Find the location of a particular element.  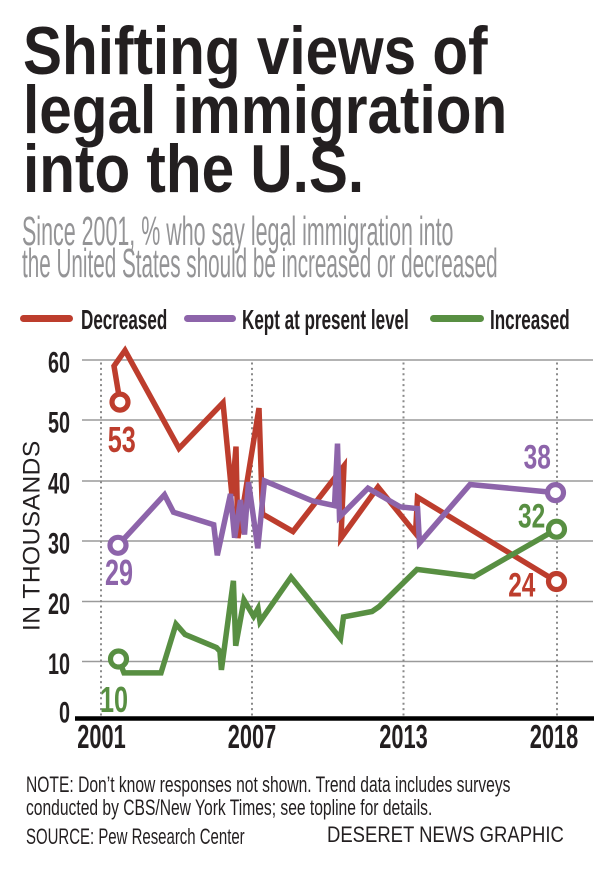

svg-text: 30 is located at coordinates (59, 544).